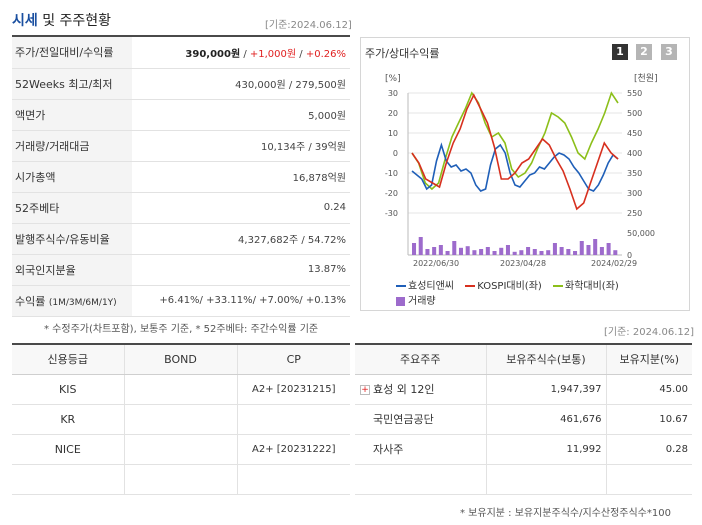  I want to click on chart-page-2-button: 2, so click(644, 52).